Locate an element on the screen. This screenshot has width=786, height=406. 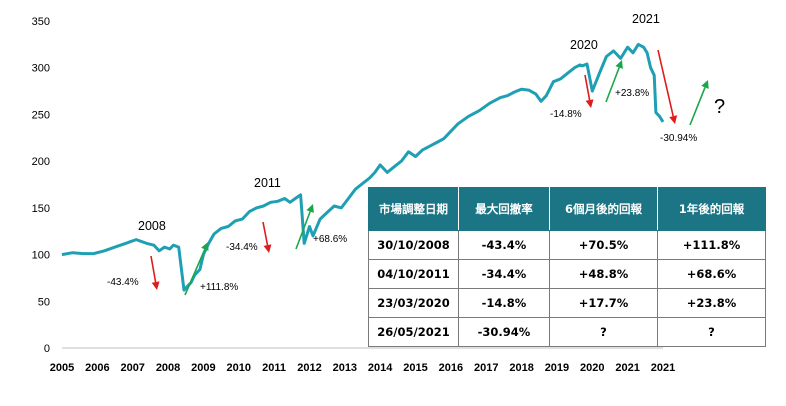
header-1y-return: 1年後的回報 is located at coordinates (711, 209).